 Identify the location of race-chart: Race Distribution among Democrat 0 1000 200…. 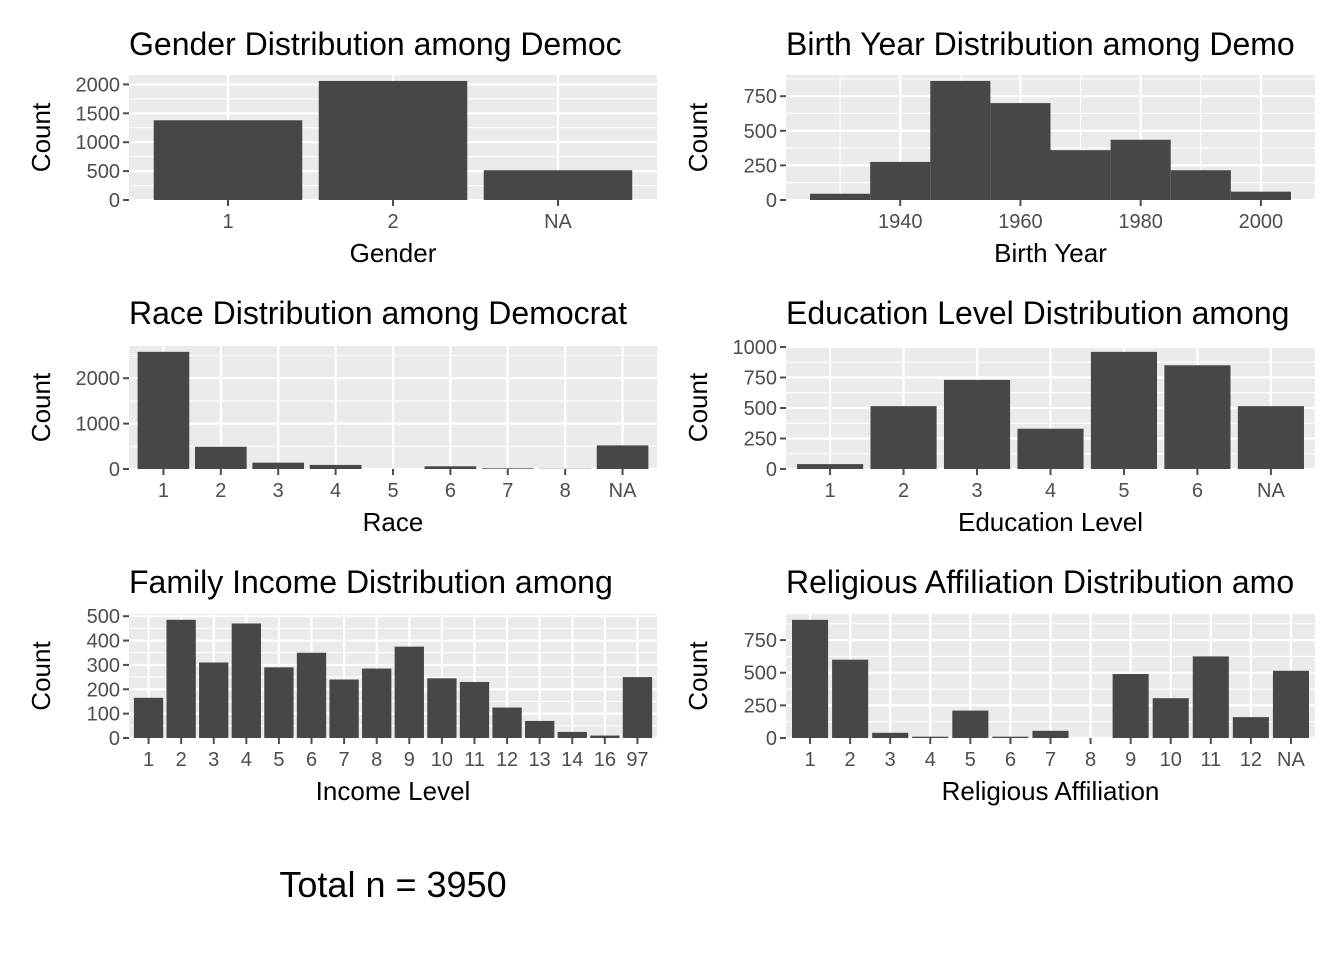
(341, 416).